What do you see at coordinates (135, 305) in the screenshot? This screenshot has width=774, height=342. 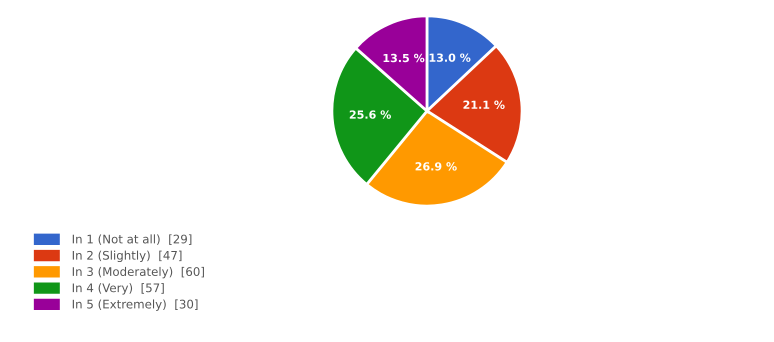 I see `legend-label: In 5 (Extremely) [30]` at bounding box center [135, 305].